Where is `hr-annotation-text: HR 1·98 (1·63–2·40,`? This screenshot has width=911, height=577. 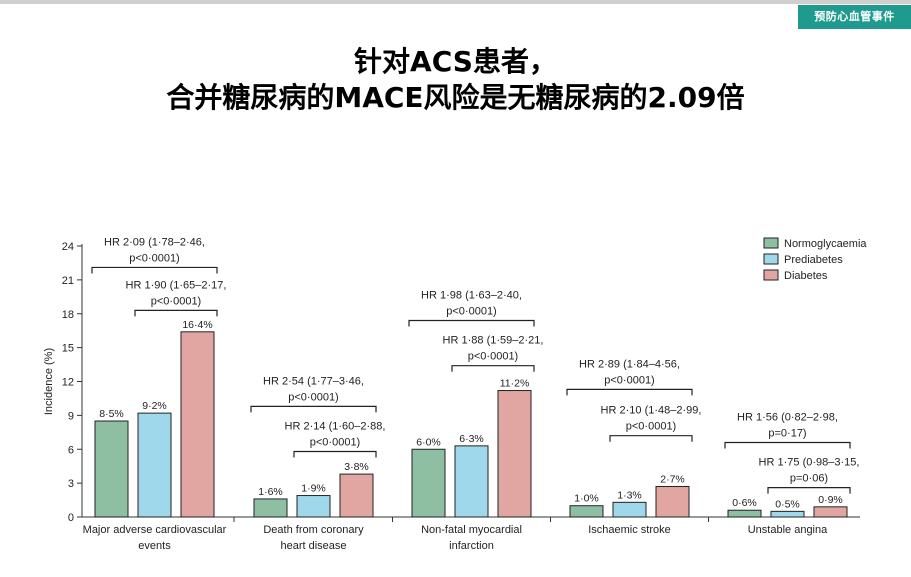
hr-annotation-text: HR 1·98 (1·63–2·40, is located at coordinates (471, 296).